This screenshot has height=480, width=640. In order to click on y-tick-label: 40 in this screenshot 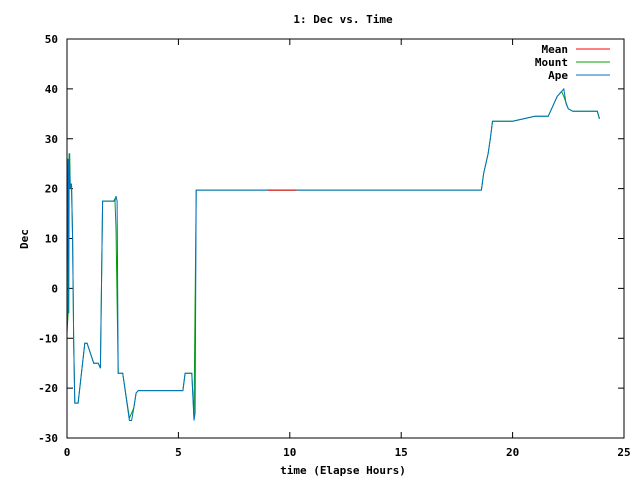, I will do `click(51, 89)`.